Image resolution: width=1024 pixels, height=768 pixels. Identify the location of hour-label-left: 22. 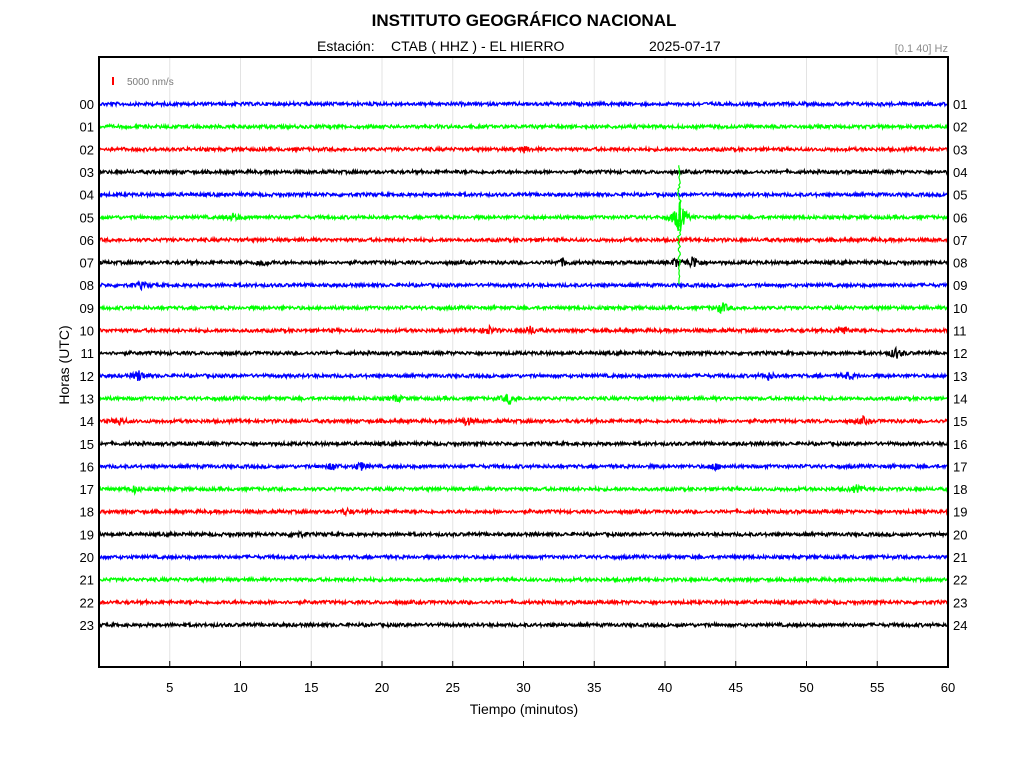
(87, 602).